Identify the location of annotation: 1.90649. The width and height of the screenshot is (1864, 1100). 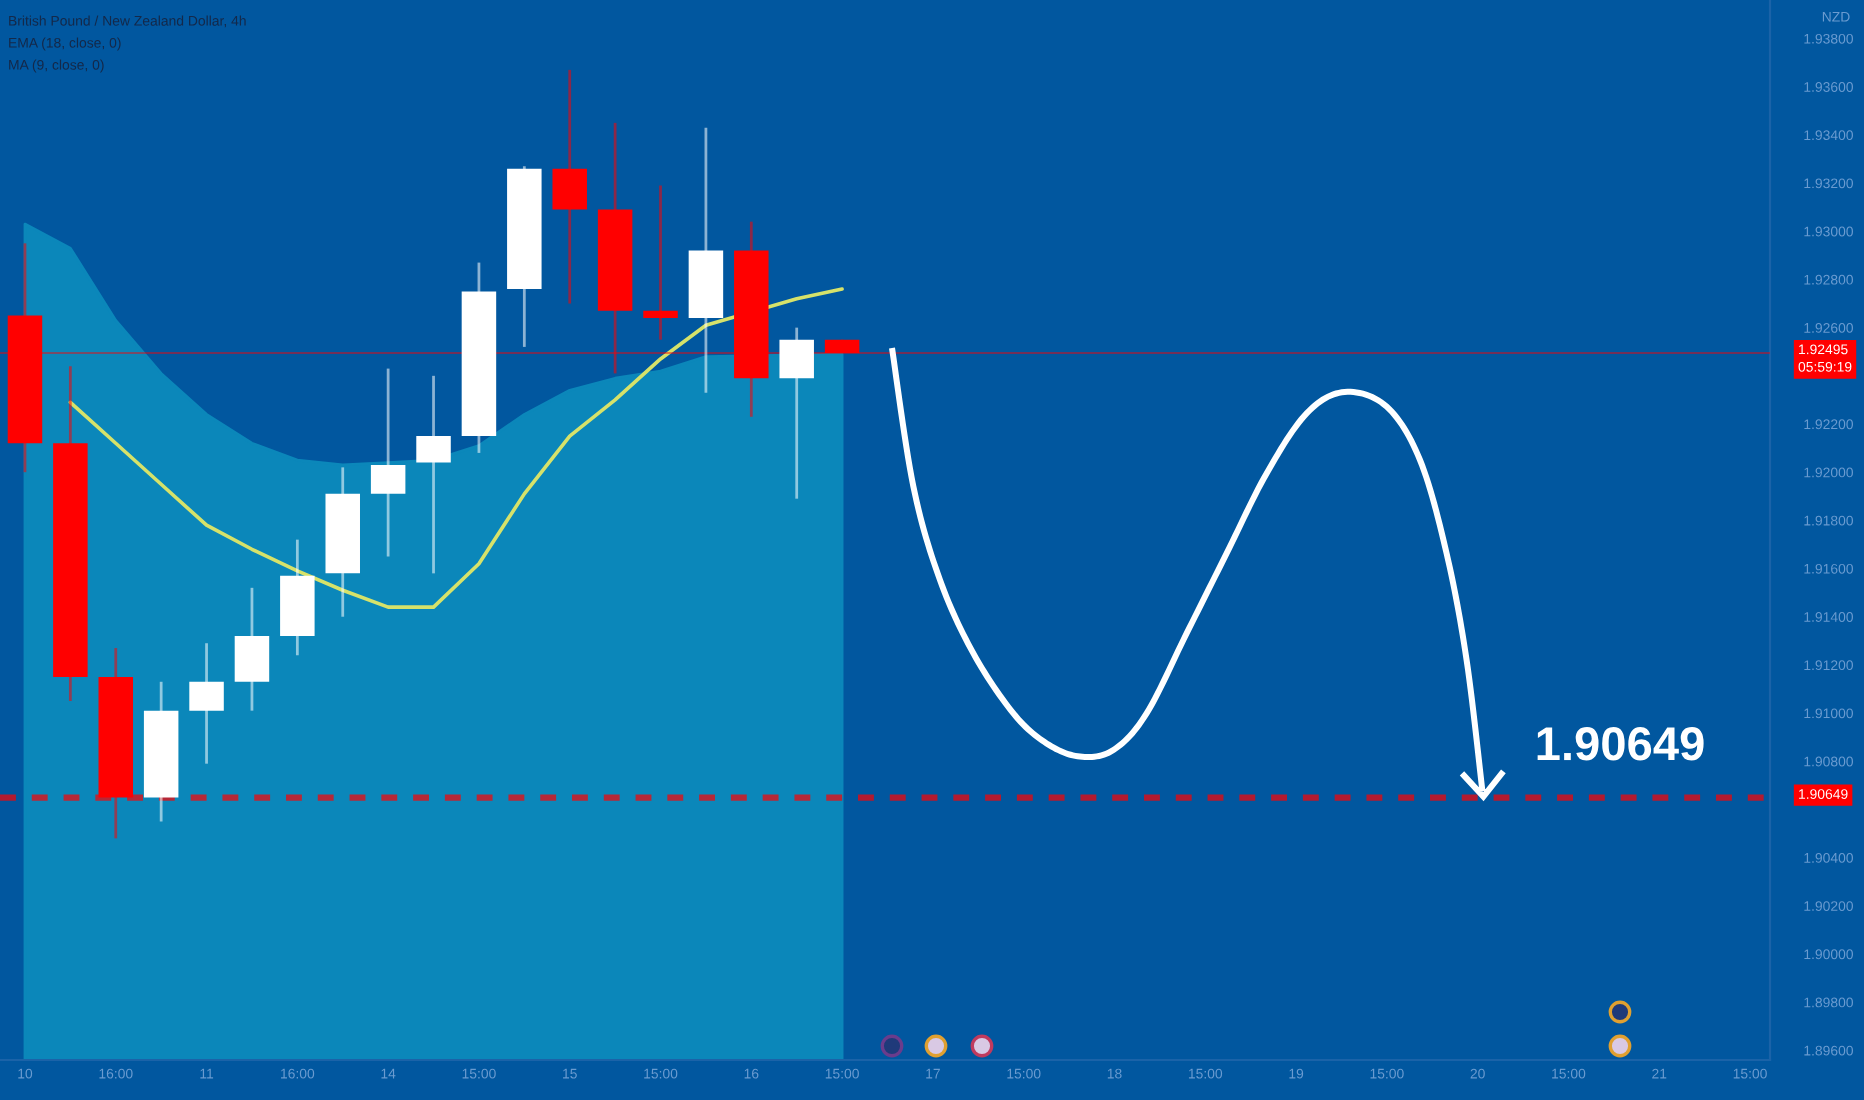
(1620, 744).